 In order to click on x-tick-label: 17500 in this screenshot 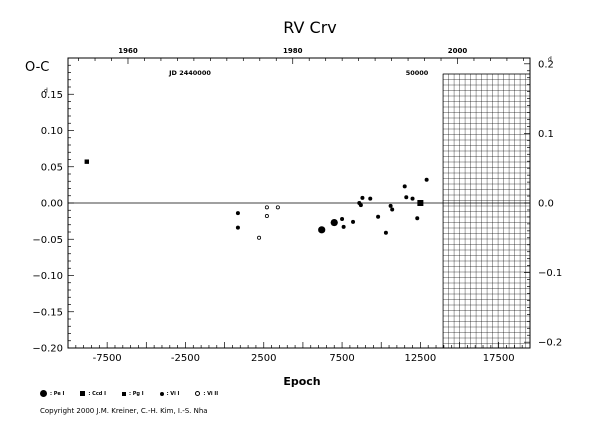, I will do `click(499, 358)`.